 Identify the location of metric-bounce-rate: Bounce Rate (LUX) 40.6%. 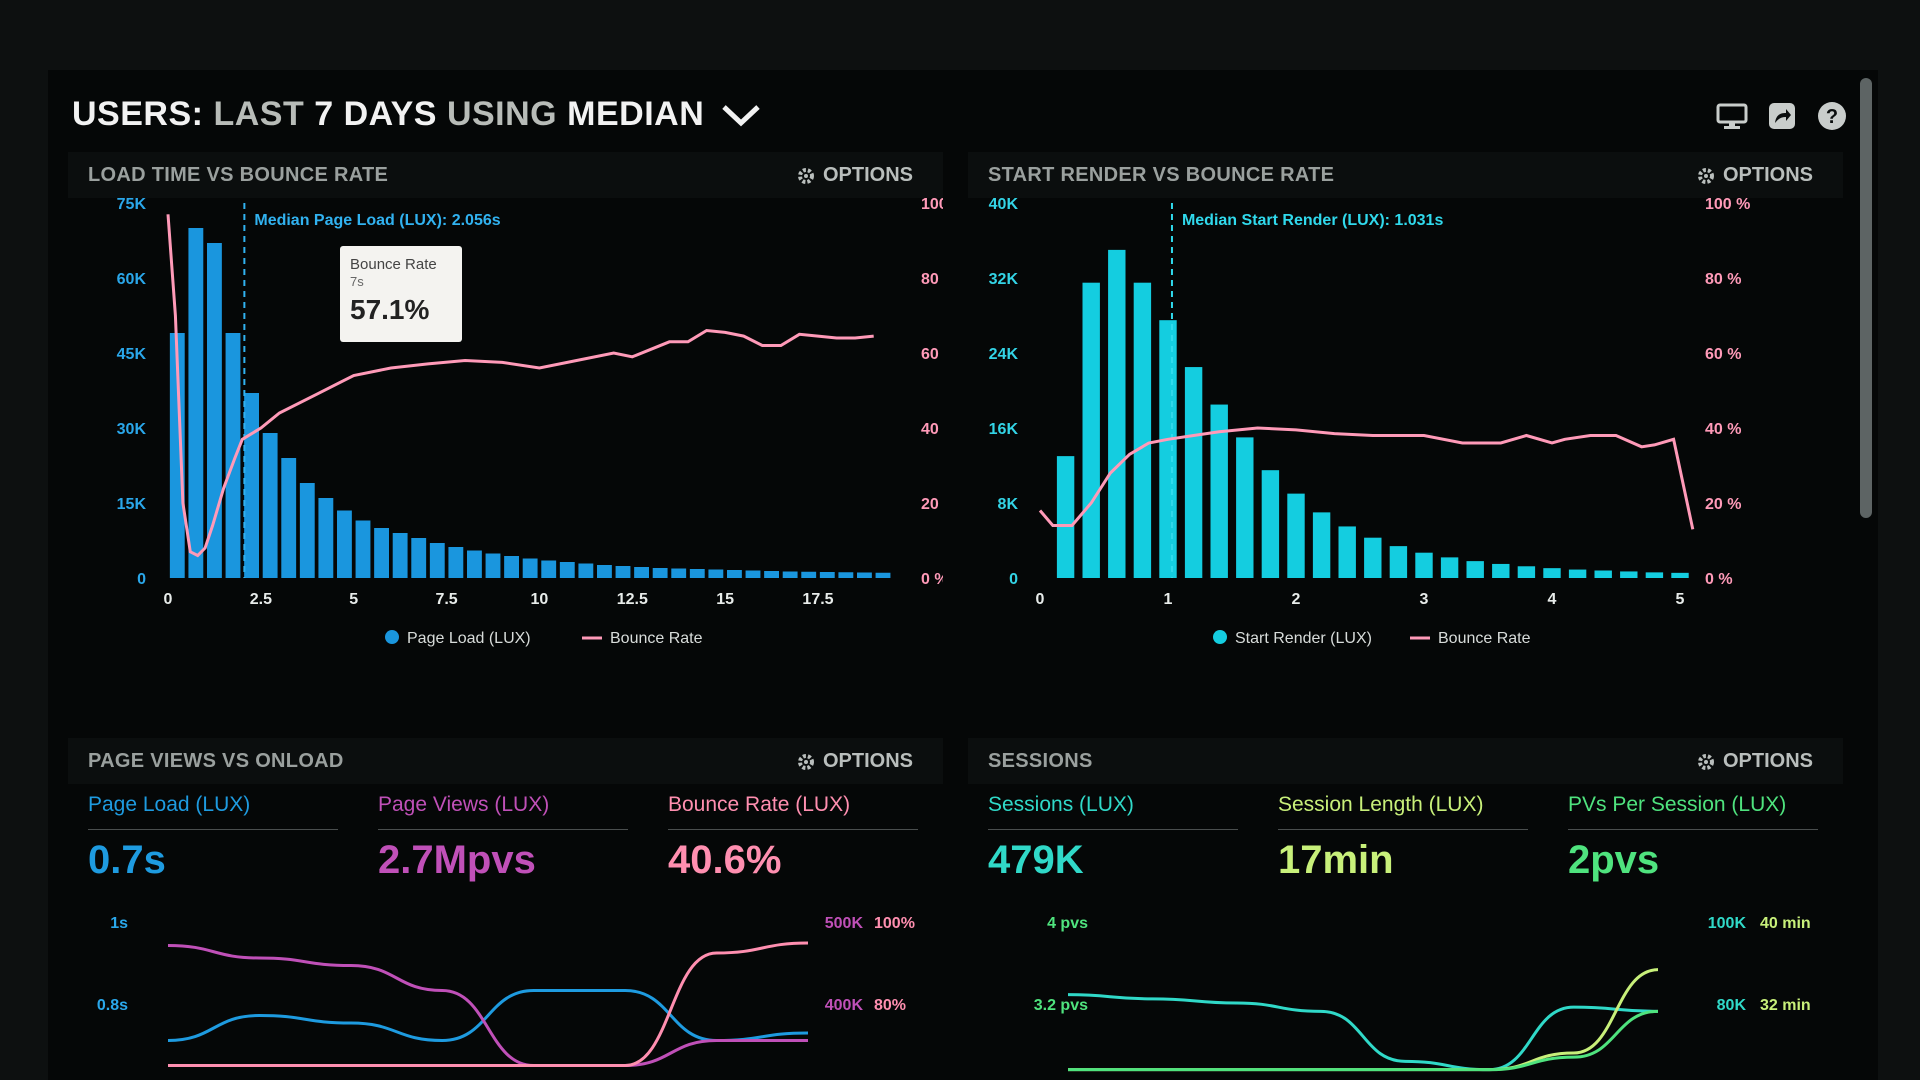
(793, 838).